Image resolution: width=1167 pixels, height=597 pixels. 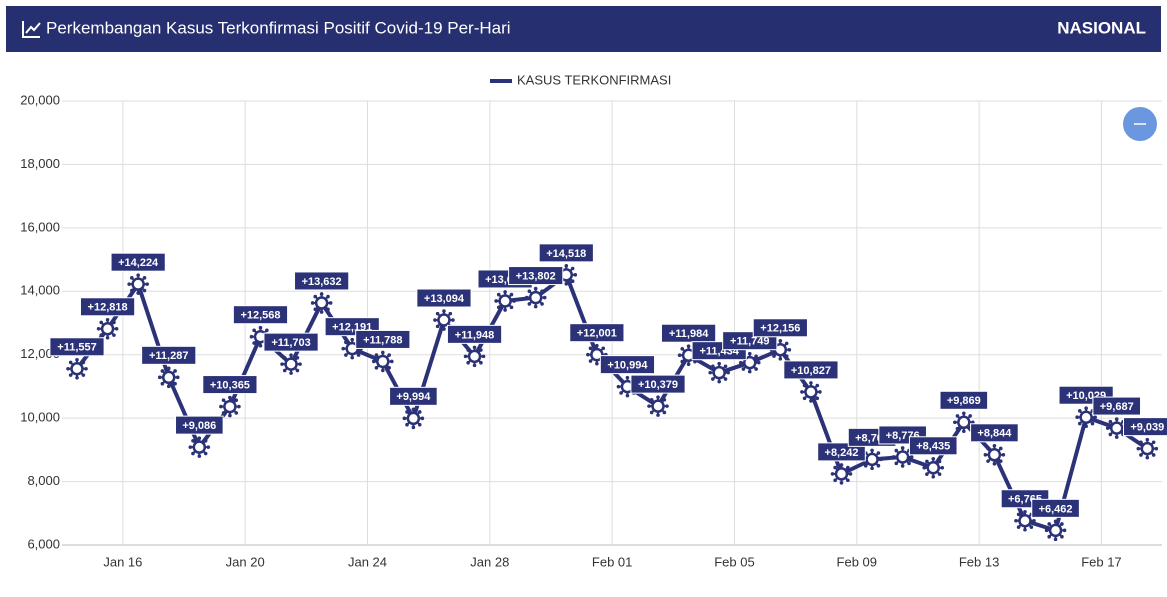 I want to click on header-region: NASIONAL, so click(x=1101, y=27).